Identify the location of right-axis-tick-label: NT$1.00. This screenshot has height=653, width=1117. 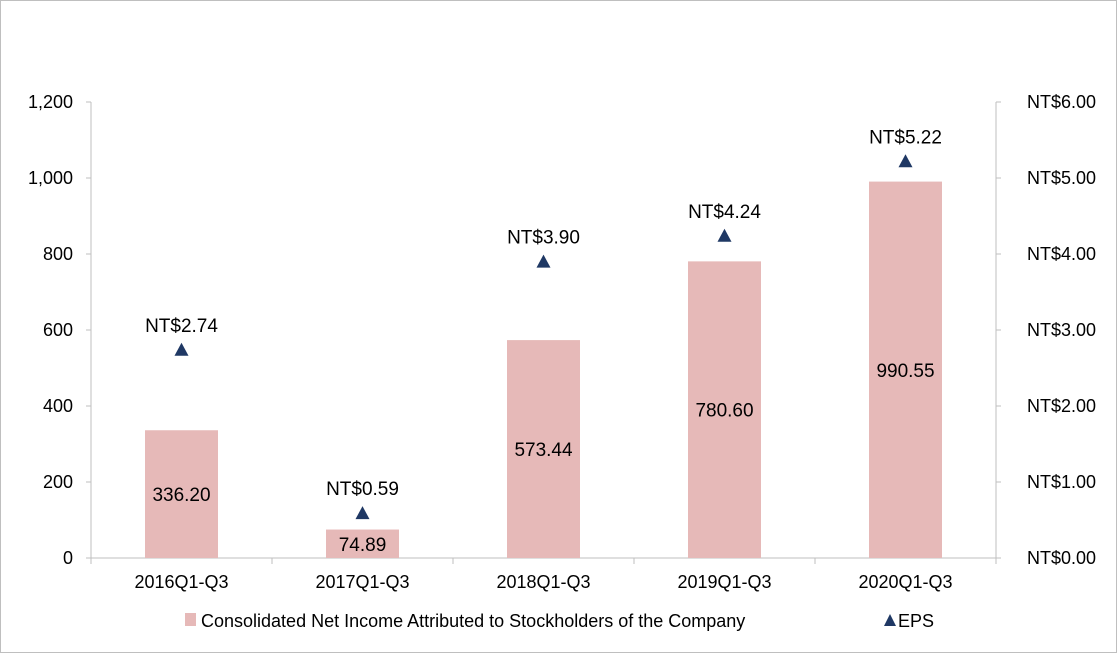
(1061, 482).